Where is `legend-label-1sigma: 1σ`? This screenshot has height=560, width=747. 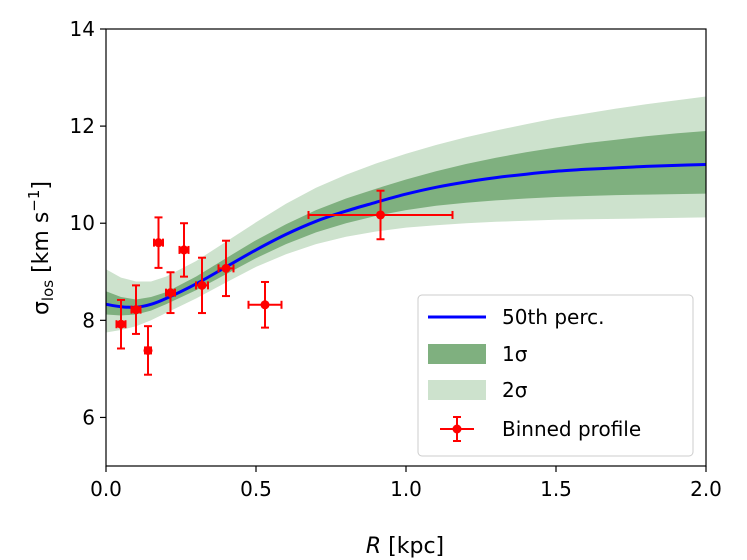 legend-label-1sigma: 1σ is located at coordinates (515, 354).